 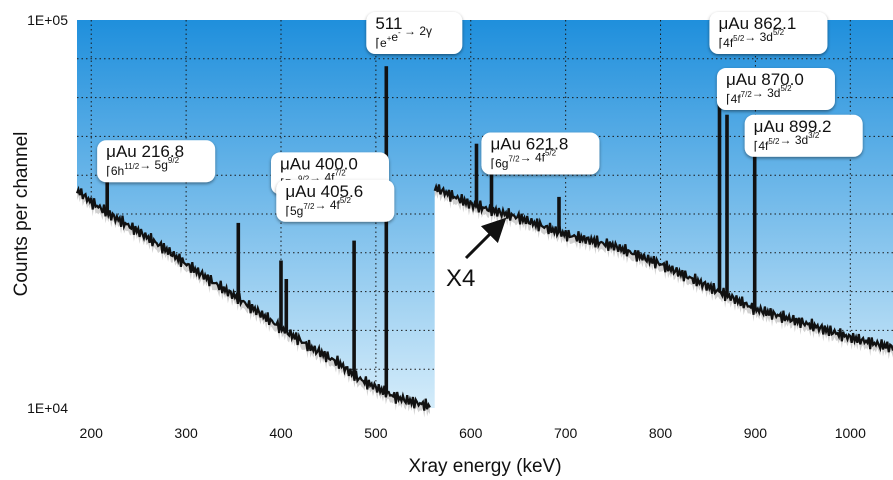 I want to click on annotation-title: μAu 400.0, so click(x=319, y=163).